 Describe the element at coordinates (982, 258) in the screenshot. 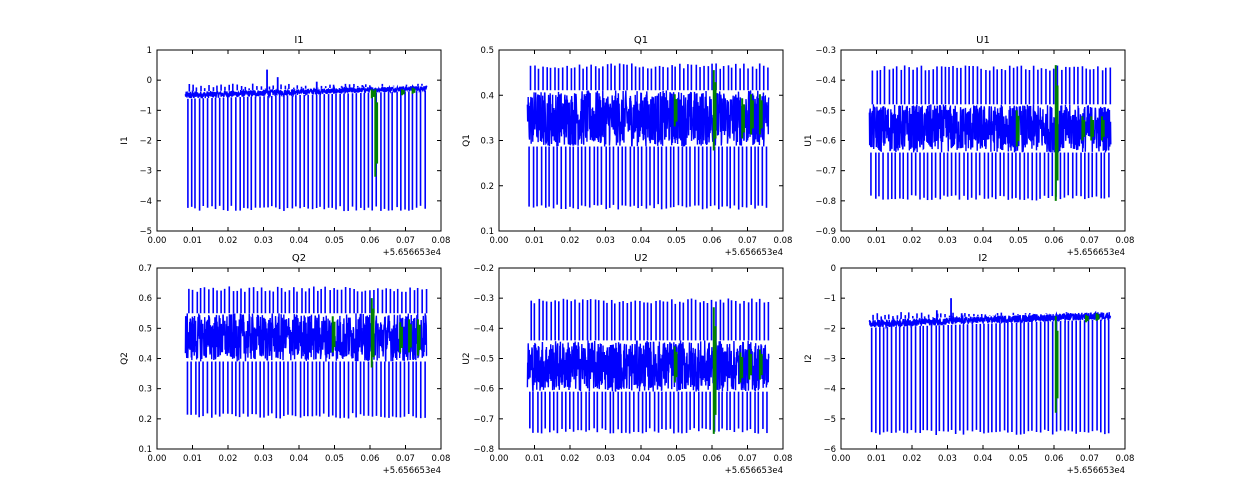

I see `subplot-title: I2` at that location.